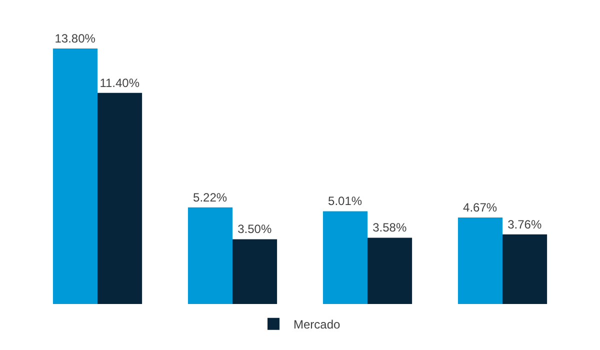 This screenshot has width=600, height=350. What do you see at coordinates (345, 201) in the screenshot?
I see `data-label: 5.01%` at bounding box center [345, 201].